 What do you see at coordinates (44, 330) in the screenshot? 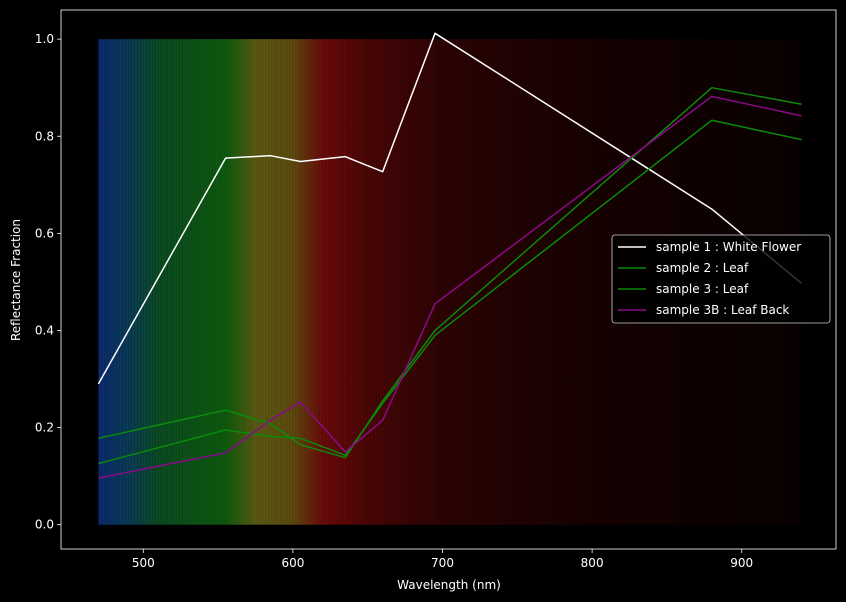
I see `y-tick-label: 0.4` at bounding box center [44, 330].